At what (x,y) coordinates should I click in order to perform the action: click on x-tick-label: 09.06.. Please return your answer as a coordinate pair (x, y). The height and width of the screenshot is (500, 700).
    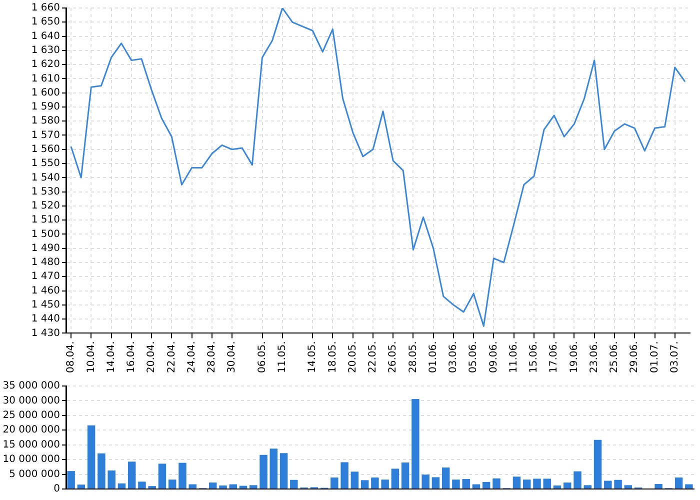
    Looking at the image, I should click on (494, 357).